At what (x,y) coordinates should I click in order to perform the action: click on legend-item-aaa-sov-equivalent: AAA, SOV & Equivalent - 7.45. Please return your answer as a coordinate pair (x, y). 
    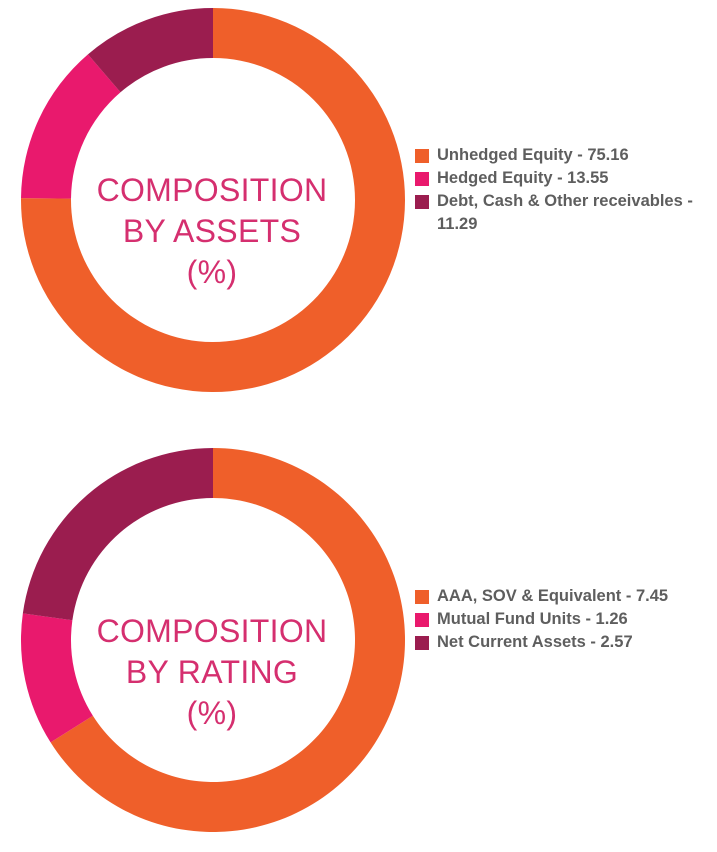
    Looking at the image, I should click on (565, 596).